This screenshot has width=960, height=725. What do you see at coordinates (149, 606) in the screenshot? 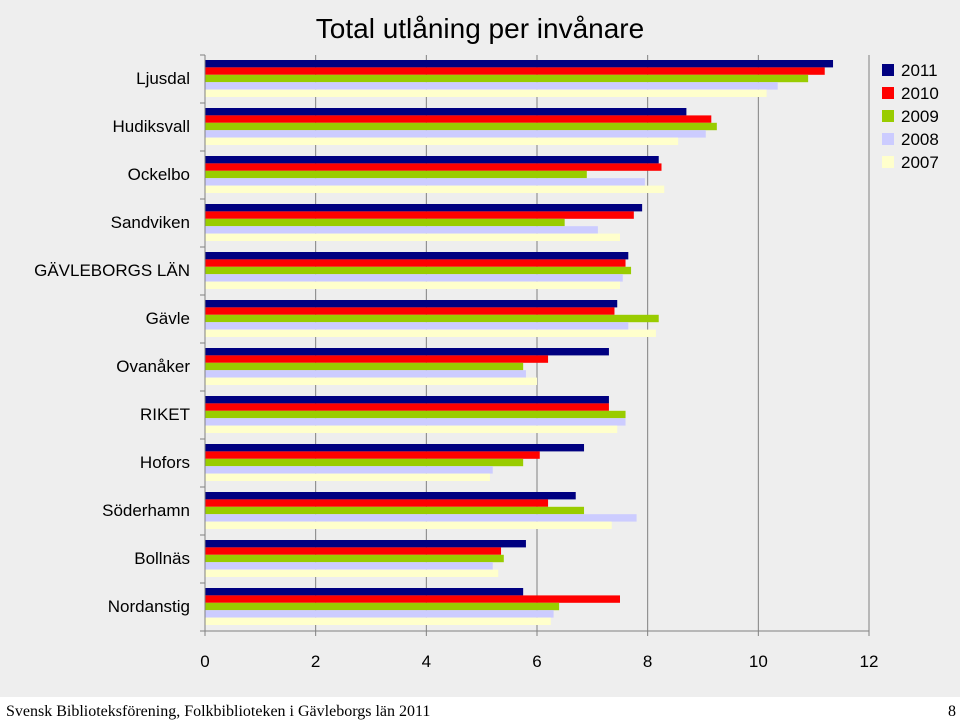
I see `category-label: Nordanstig` at bounding box center [149, 606].